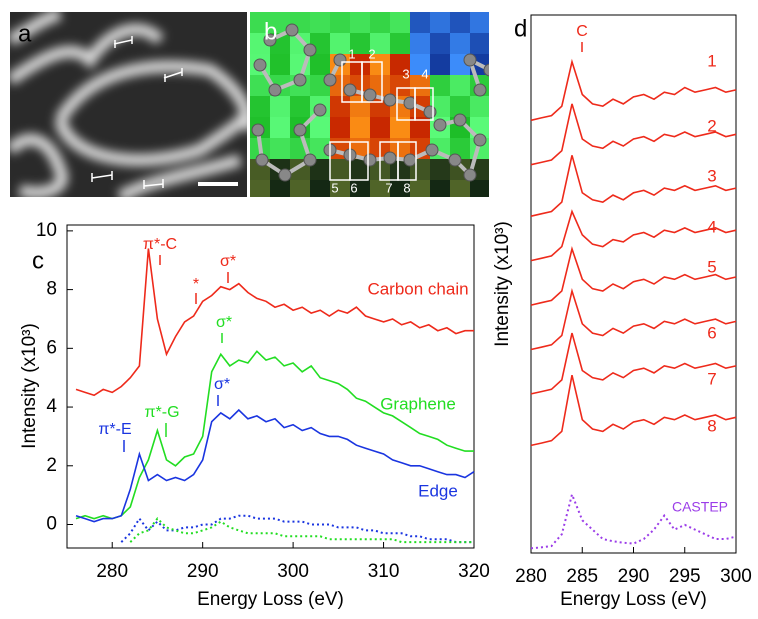  I want to click on y-tick-label: 6, so click(51, 347).